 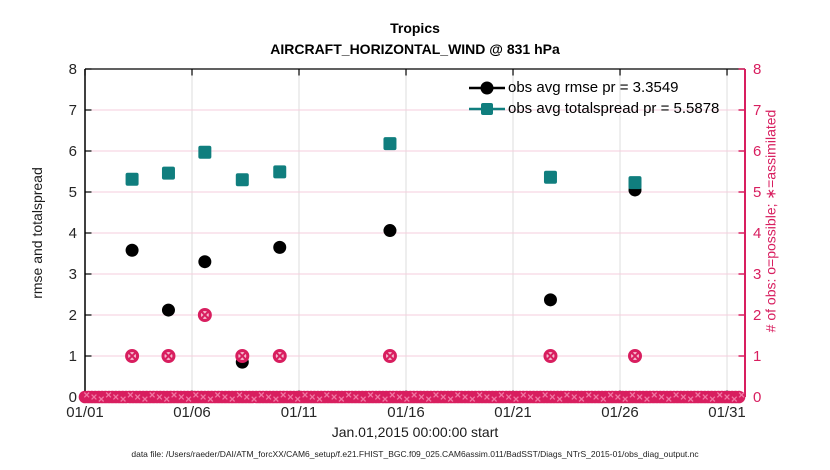 I want to click on left-y-tick-label: 4, so click(x=73, y=233).